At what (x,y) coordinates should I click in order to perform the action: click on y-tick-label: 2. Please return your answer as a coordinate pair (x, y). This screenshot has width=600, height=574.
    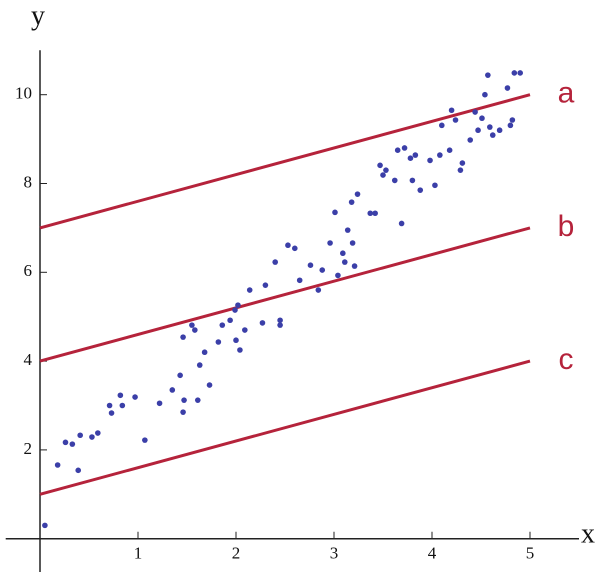
    Looking at the image, I should click on (28, 448).